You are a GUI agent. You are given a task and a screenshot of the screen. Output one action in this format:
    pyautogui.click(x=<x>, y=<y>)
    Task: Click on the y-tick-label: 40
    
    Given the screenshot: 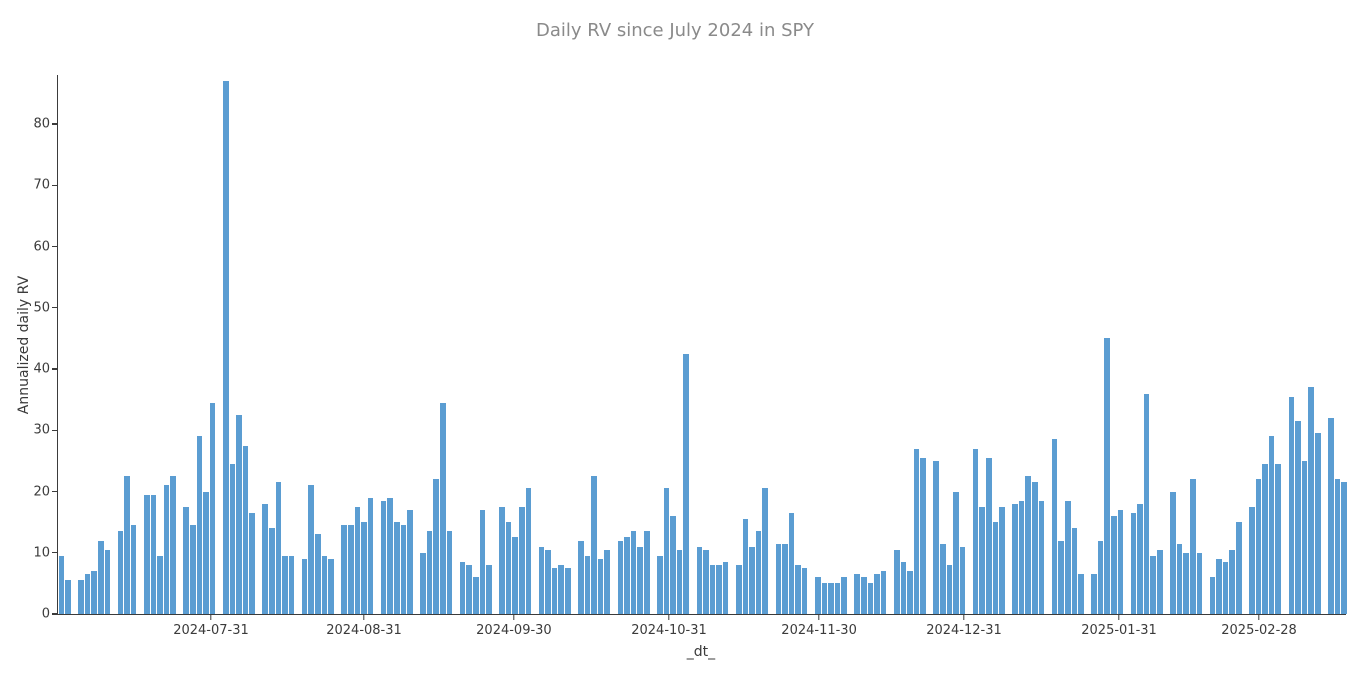 What is the action you would take?
    pyautogui.click(x=41, y=369)
    